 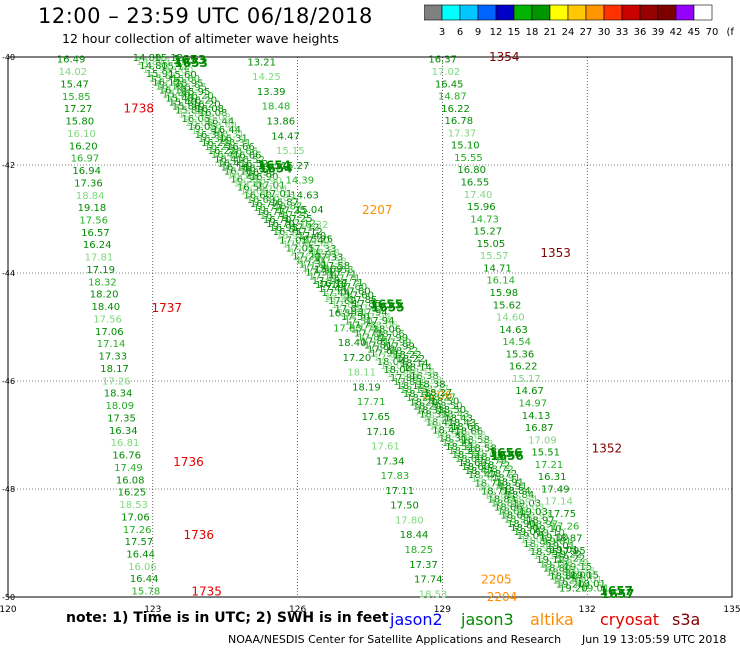 I want to click on y-tick-label: -42, so click(x=8, y=165).